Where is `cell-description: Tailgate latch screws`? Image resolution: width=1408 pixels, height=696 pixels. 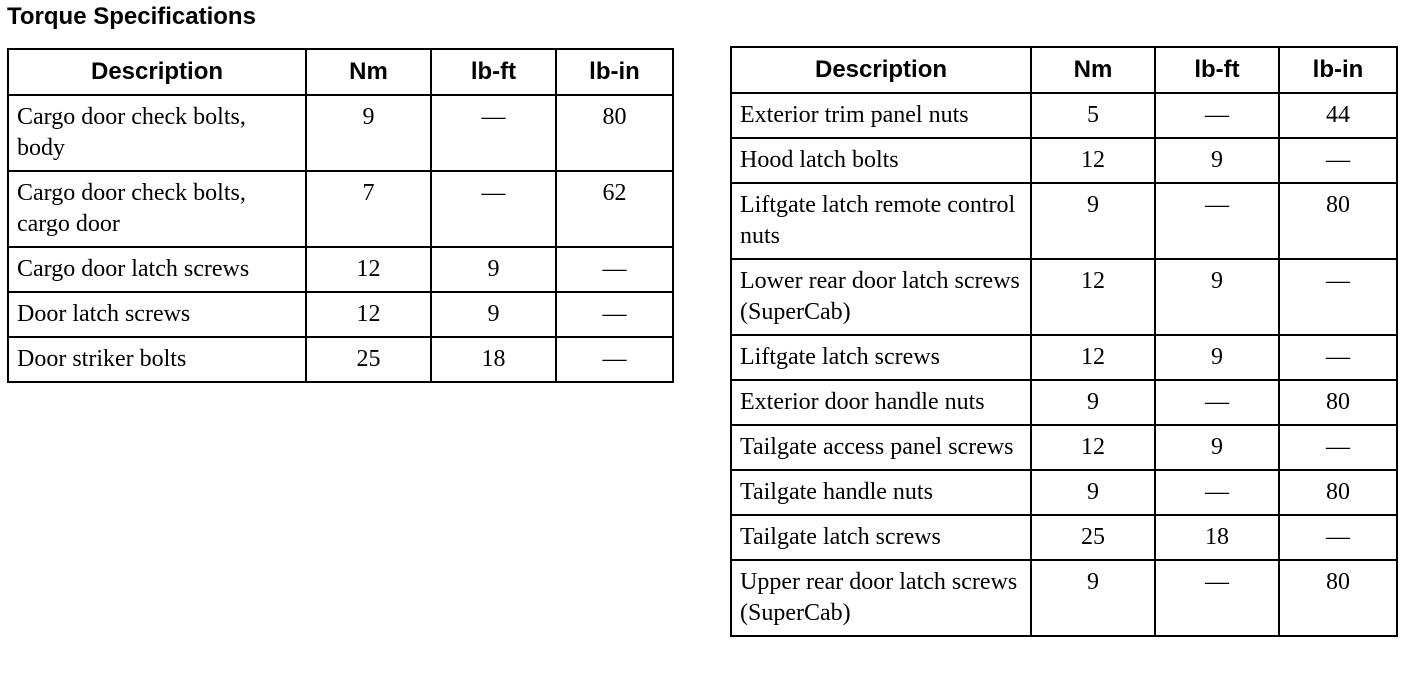
cell-description: Tailgate latch screws is located at coordinates (881, 537).